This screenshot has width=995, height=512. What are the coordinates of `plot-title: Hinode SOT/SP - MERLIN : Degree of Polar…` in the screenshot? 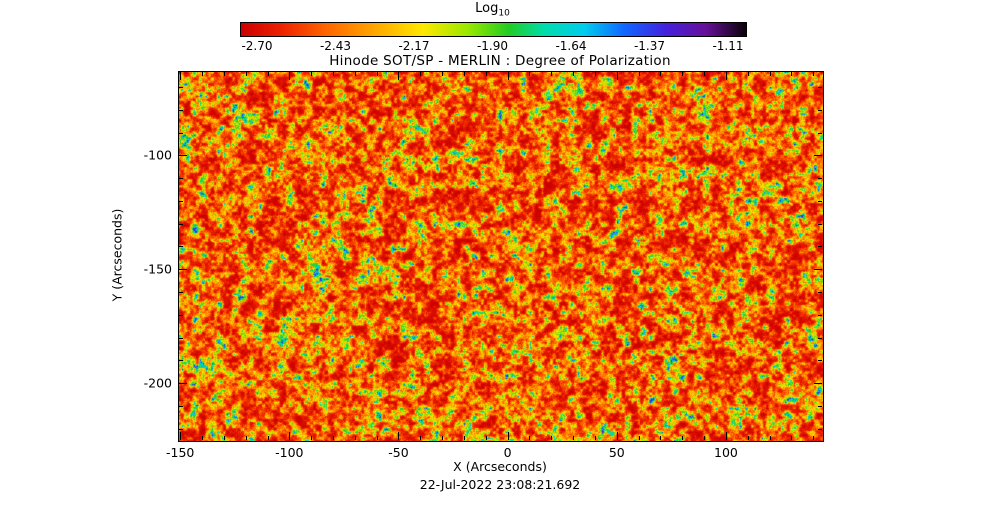 It's located at (500, 61).